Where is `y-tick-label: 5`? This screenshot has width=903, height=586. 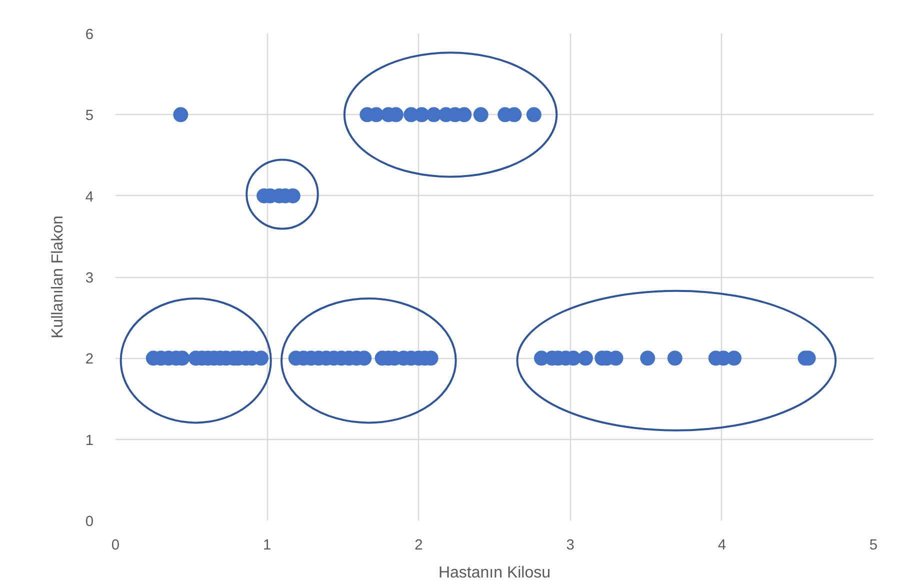
y-tick-label: 5 is located at coordinates (89, 116).